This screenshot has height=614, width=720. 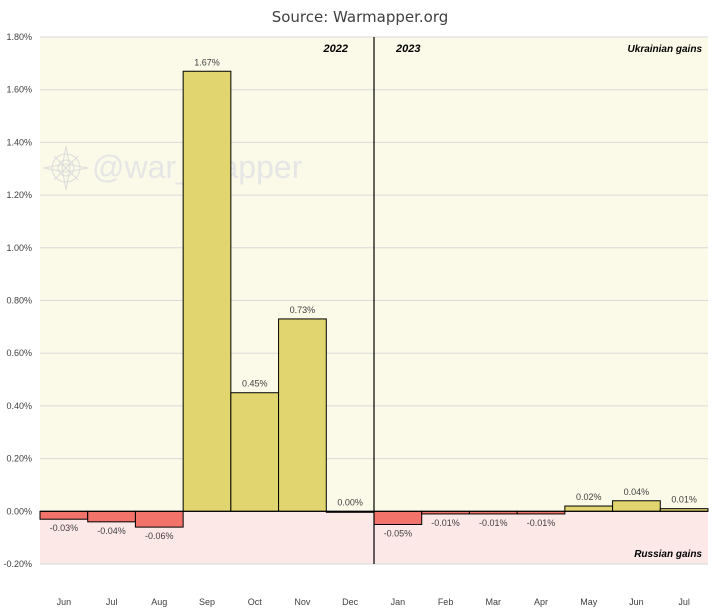 I want to click on y-tick-label: 1.00%, so click(x=19, y=248).